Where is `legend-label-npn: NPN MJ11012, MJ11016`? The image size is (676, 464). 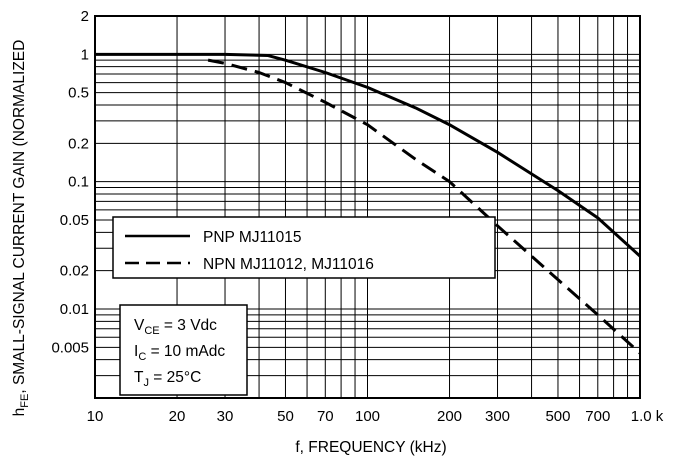
legend-label-npn: NPN MJ11012, MJ11016 is located at coordinates (288, 264).